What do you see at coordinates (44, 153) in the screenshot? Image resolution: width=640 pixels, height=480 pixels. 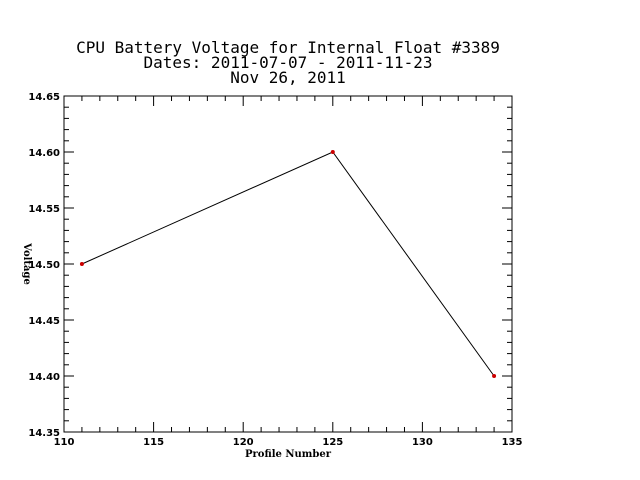 I see `y-tick-label: 14.60` at bounding box center [44, 153].